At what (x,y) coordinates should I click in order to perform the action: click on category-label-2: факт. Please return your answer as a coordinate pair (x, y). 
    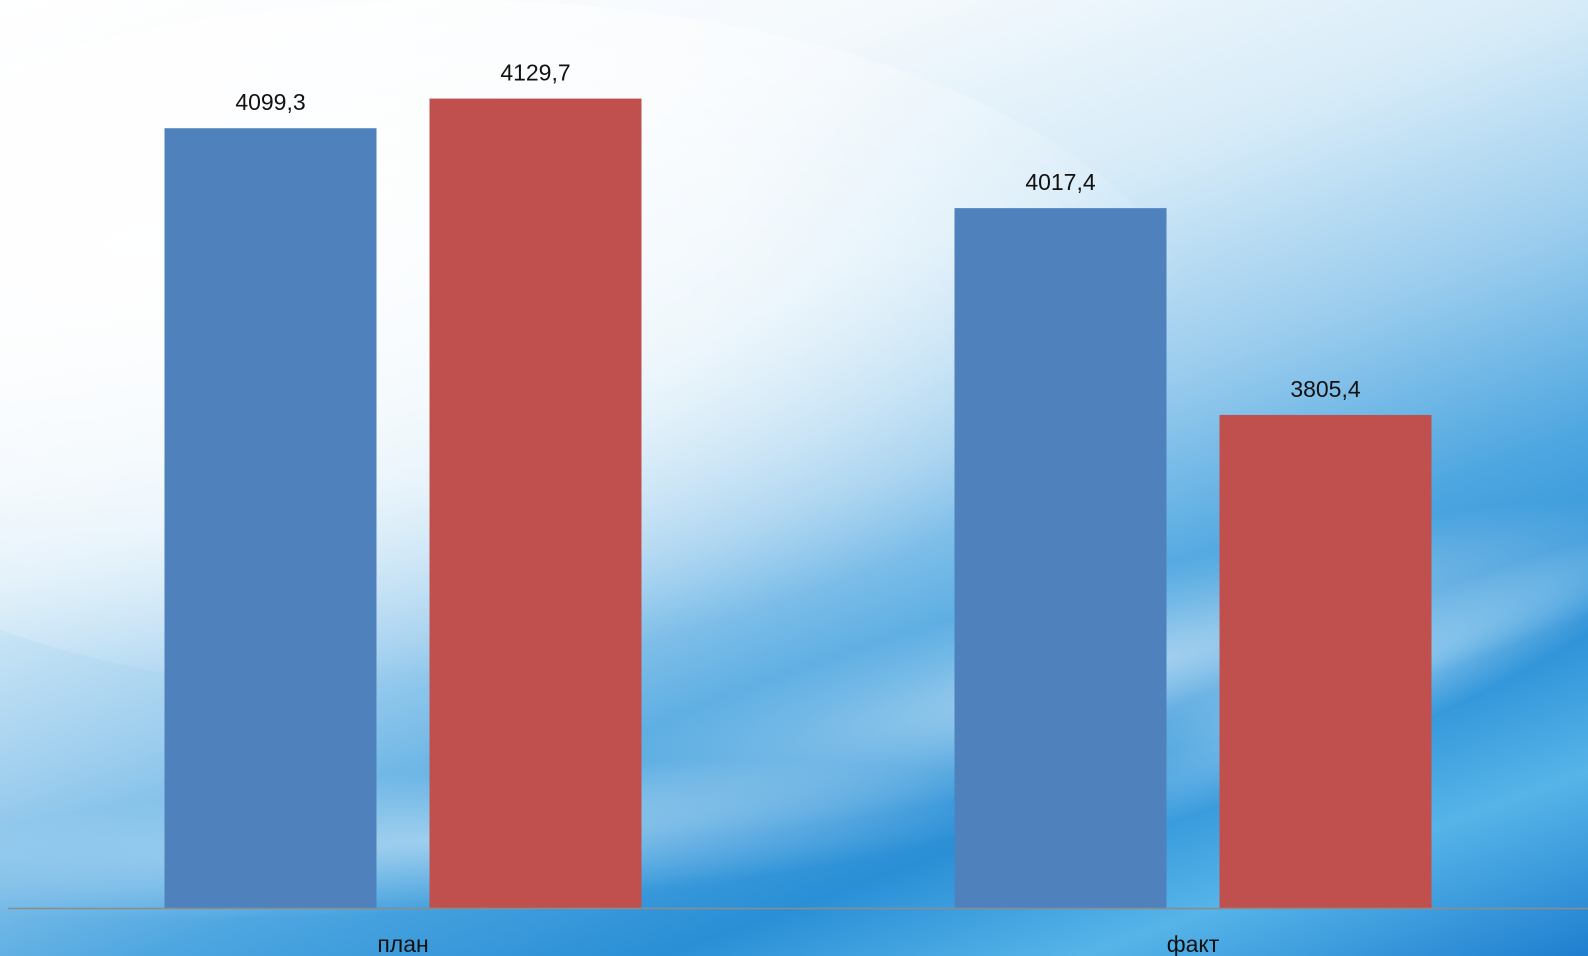
    Looking at the image, I should click on (1193, 943).